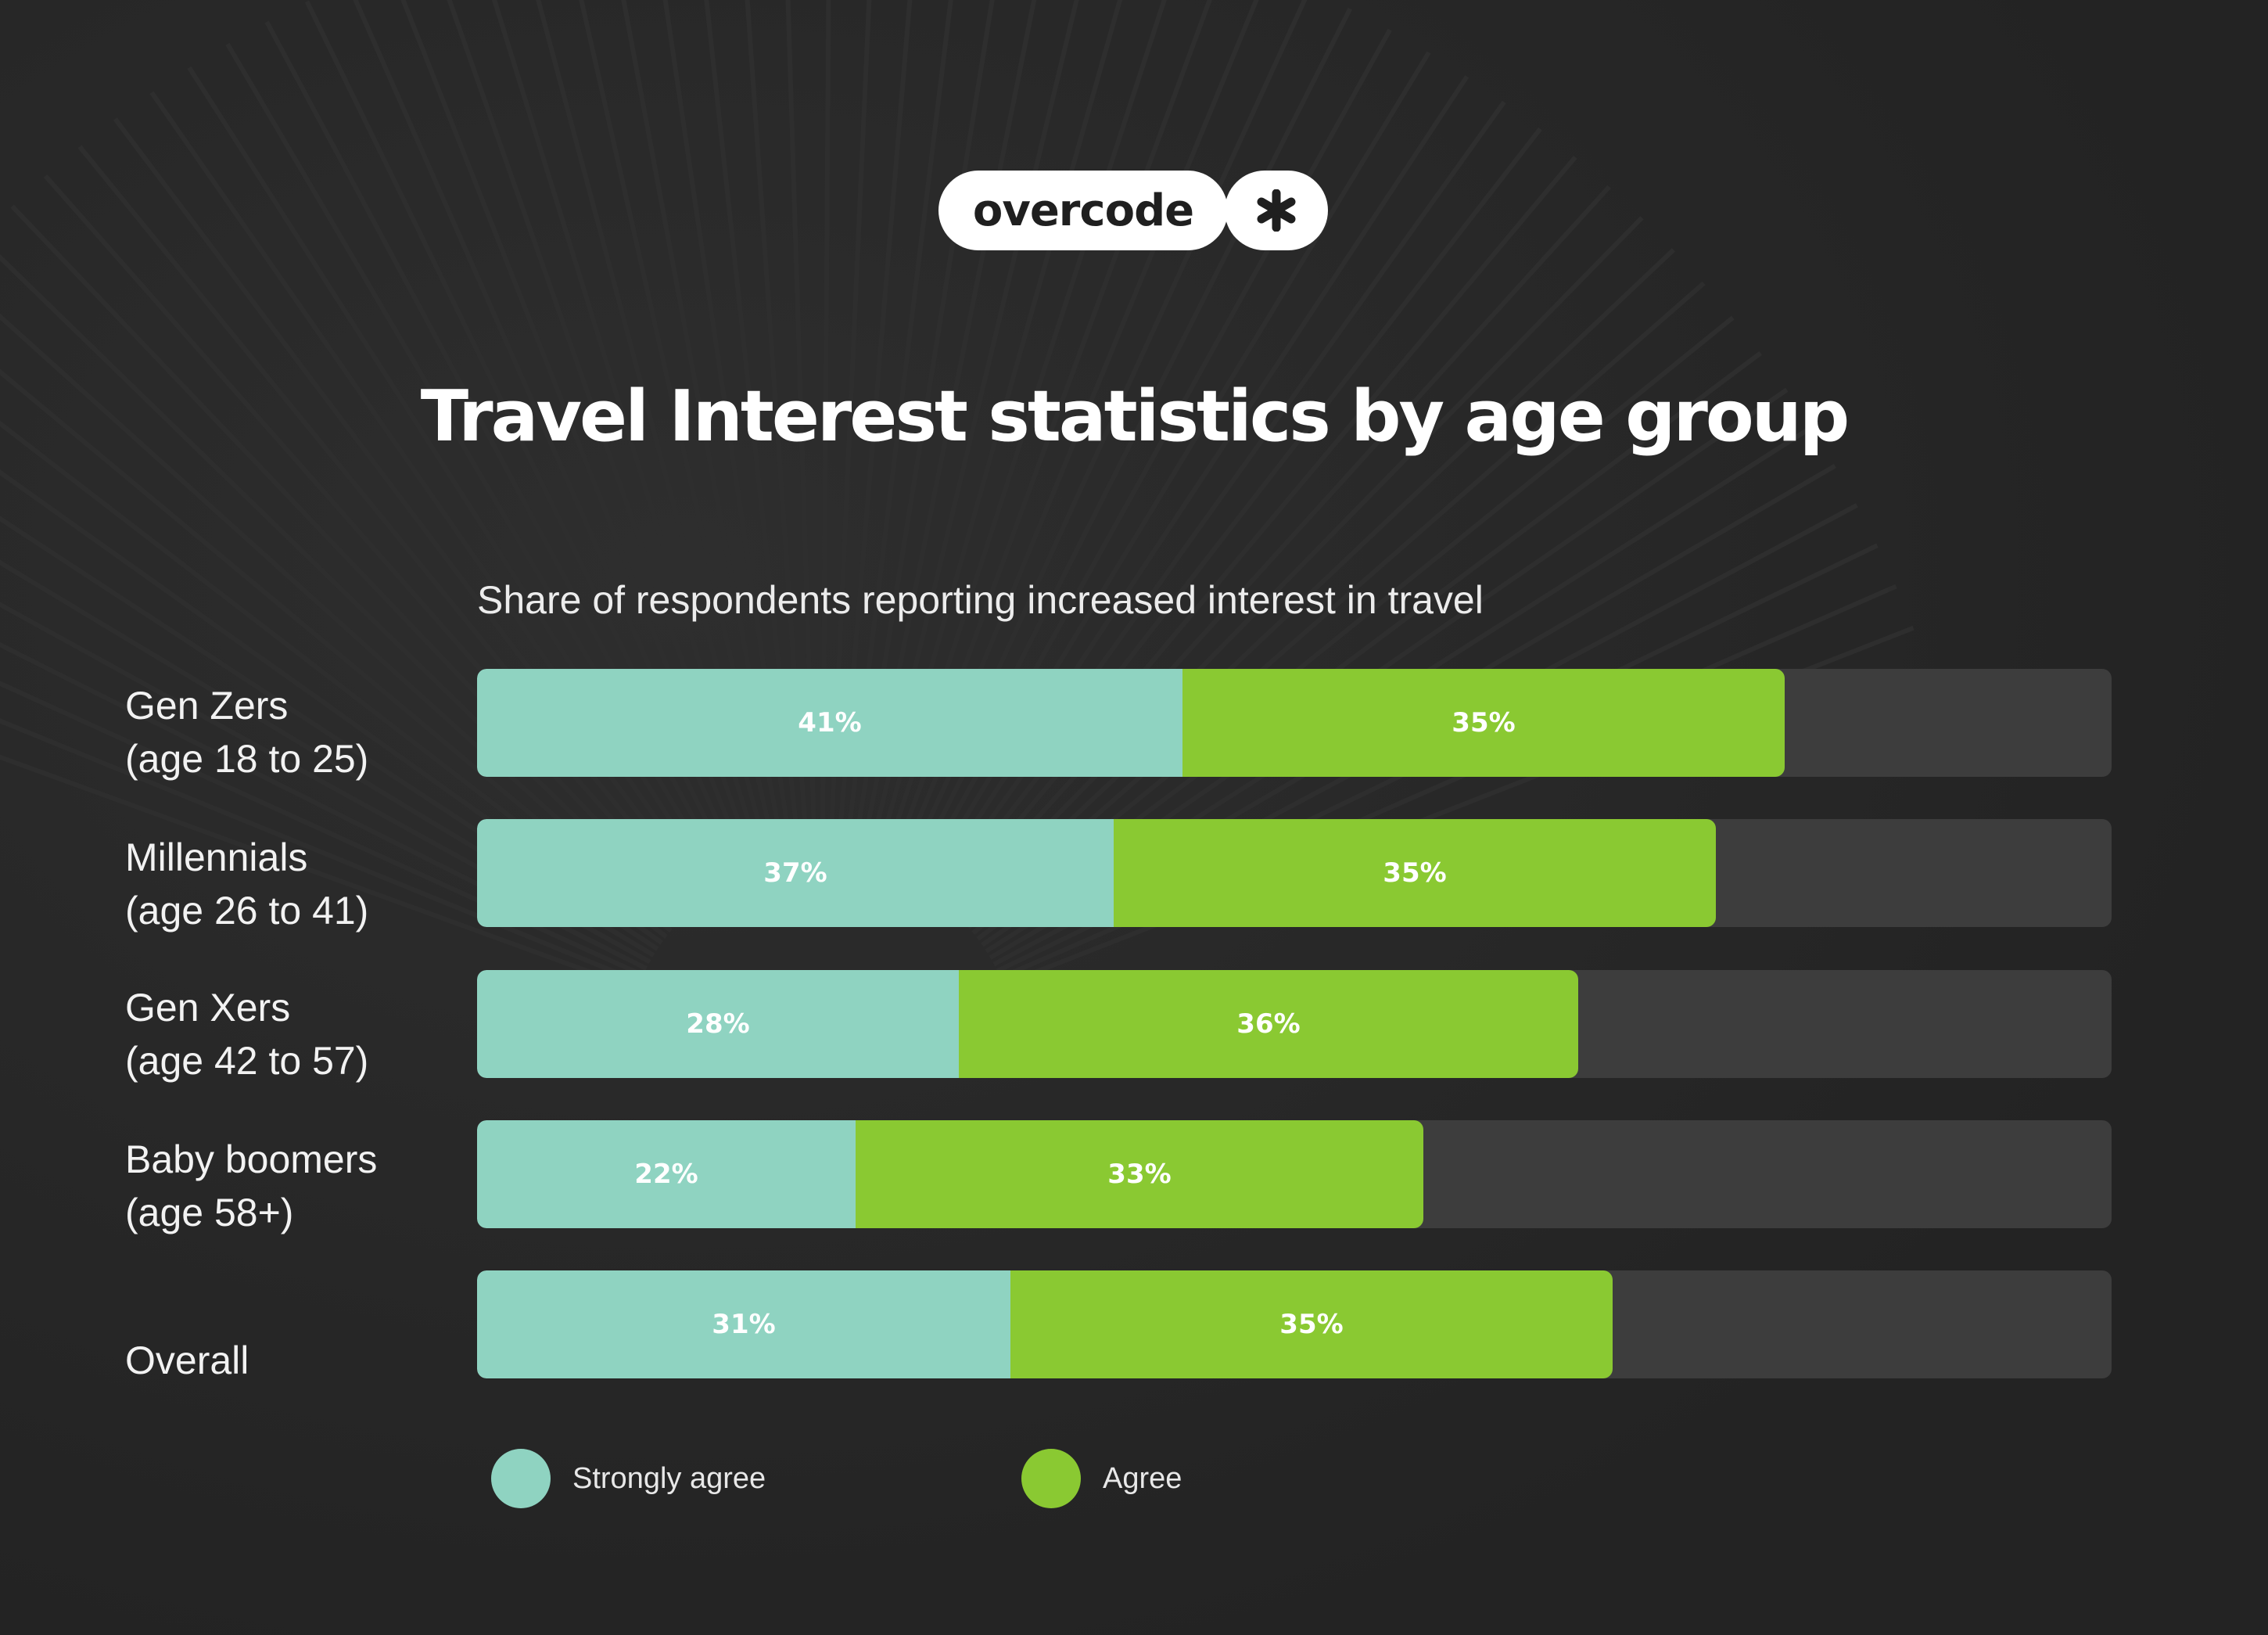 The height and width of the screenshot is (1635, 2268). I want to click on bar-segment-agree: 36%, so click(1269, 1024).